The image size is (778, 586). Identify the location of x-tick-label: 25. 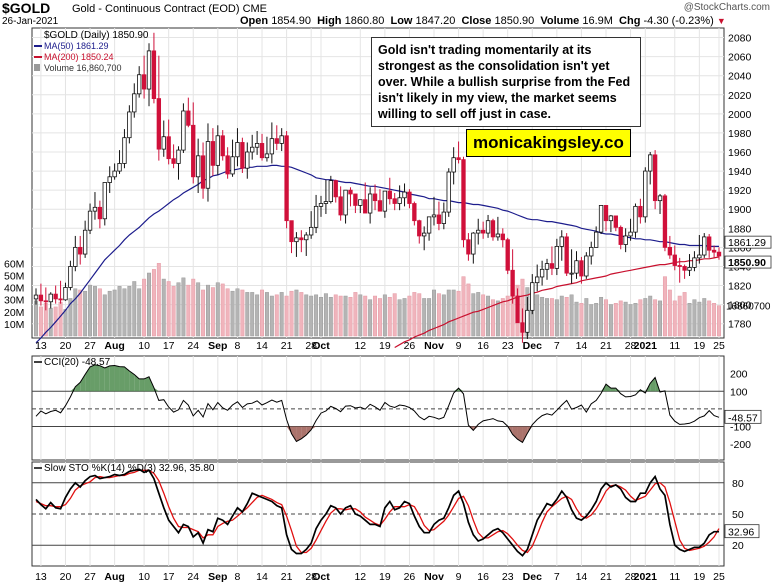
(719, 577).